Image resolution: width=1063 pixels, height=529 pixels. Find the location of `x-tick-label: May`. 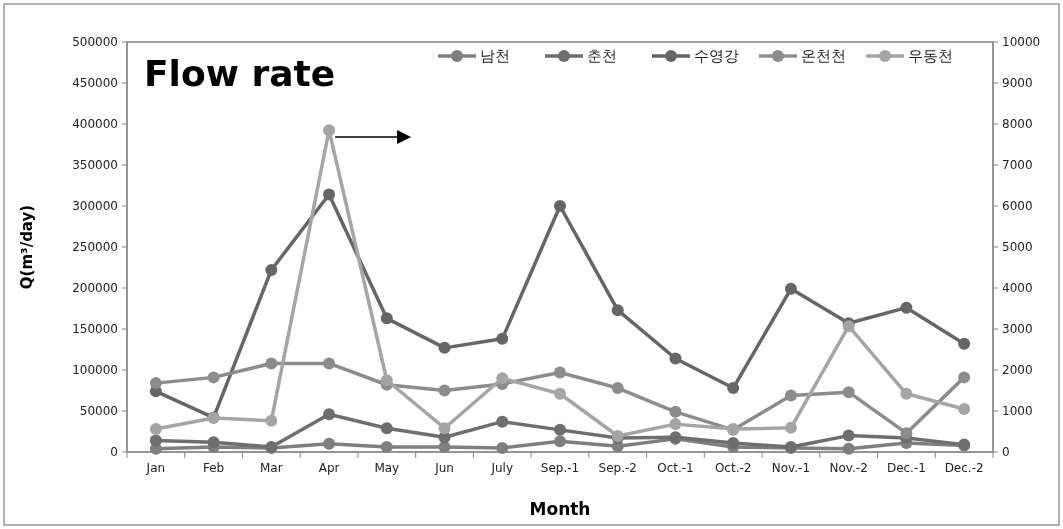

x-tick-label: May is located at coordinates (387, 468).